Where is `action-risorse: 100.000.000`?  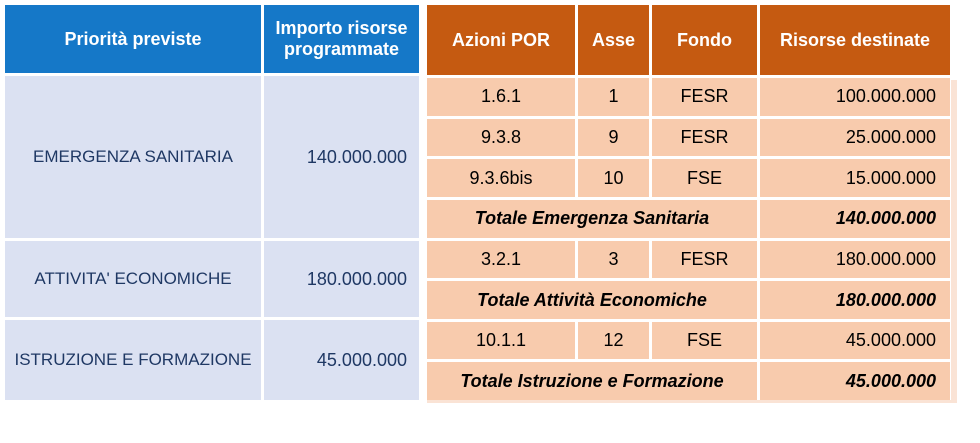 action-risorse: 100.000.000 is located at coordinates (855, 97).